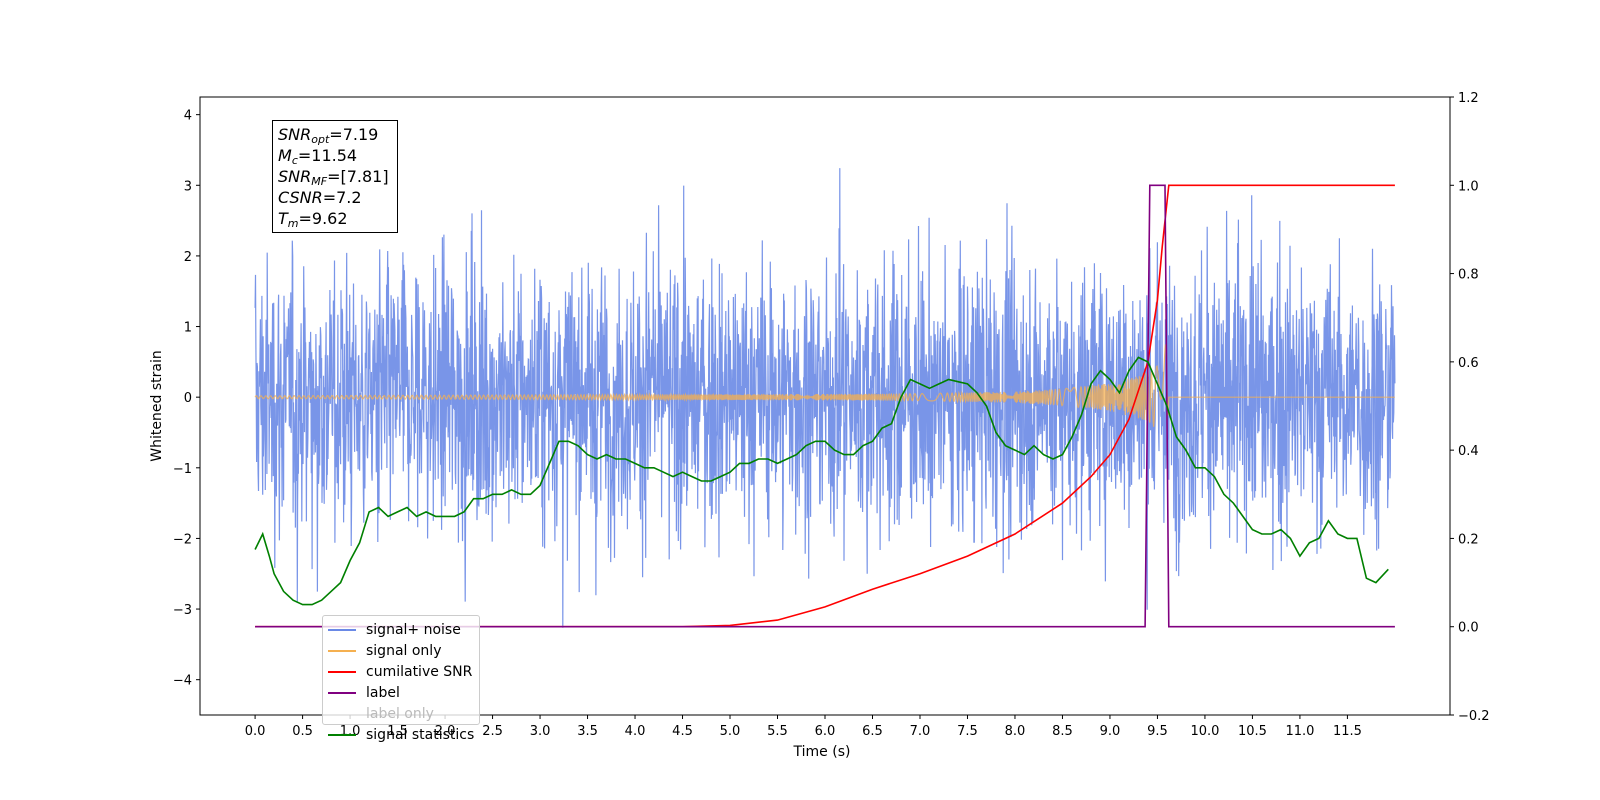  Describe the element at coordinates (328, 135) in the screenshot. I see `annotation-line: SNRopt=7.19` at that location.